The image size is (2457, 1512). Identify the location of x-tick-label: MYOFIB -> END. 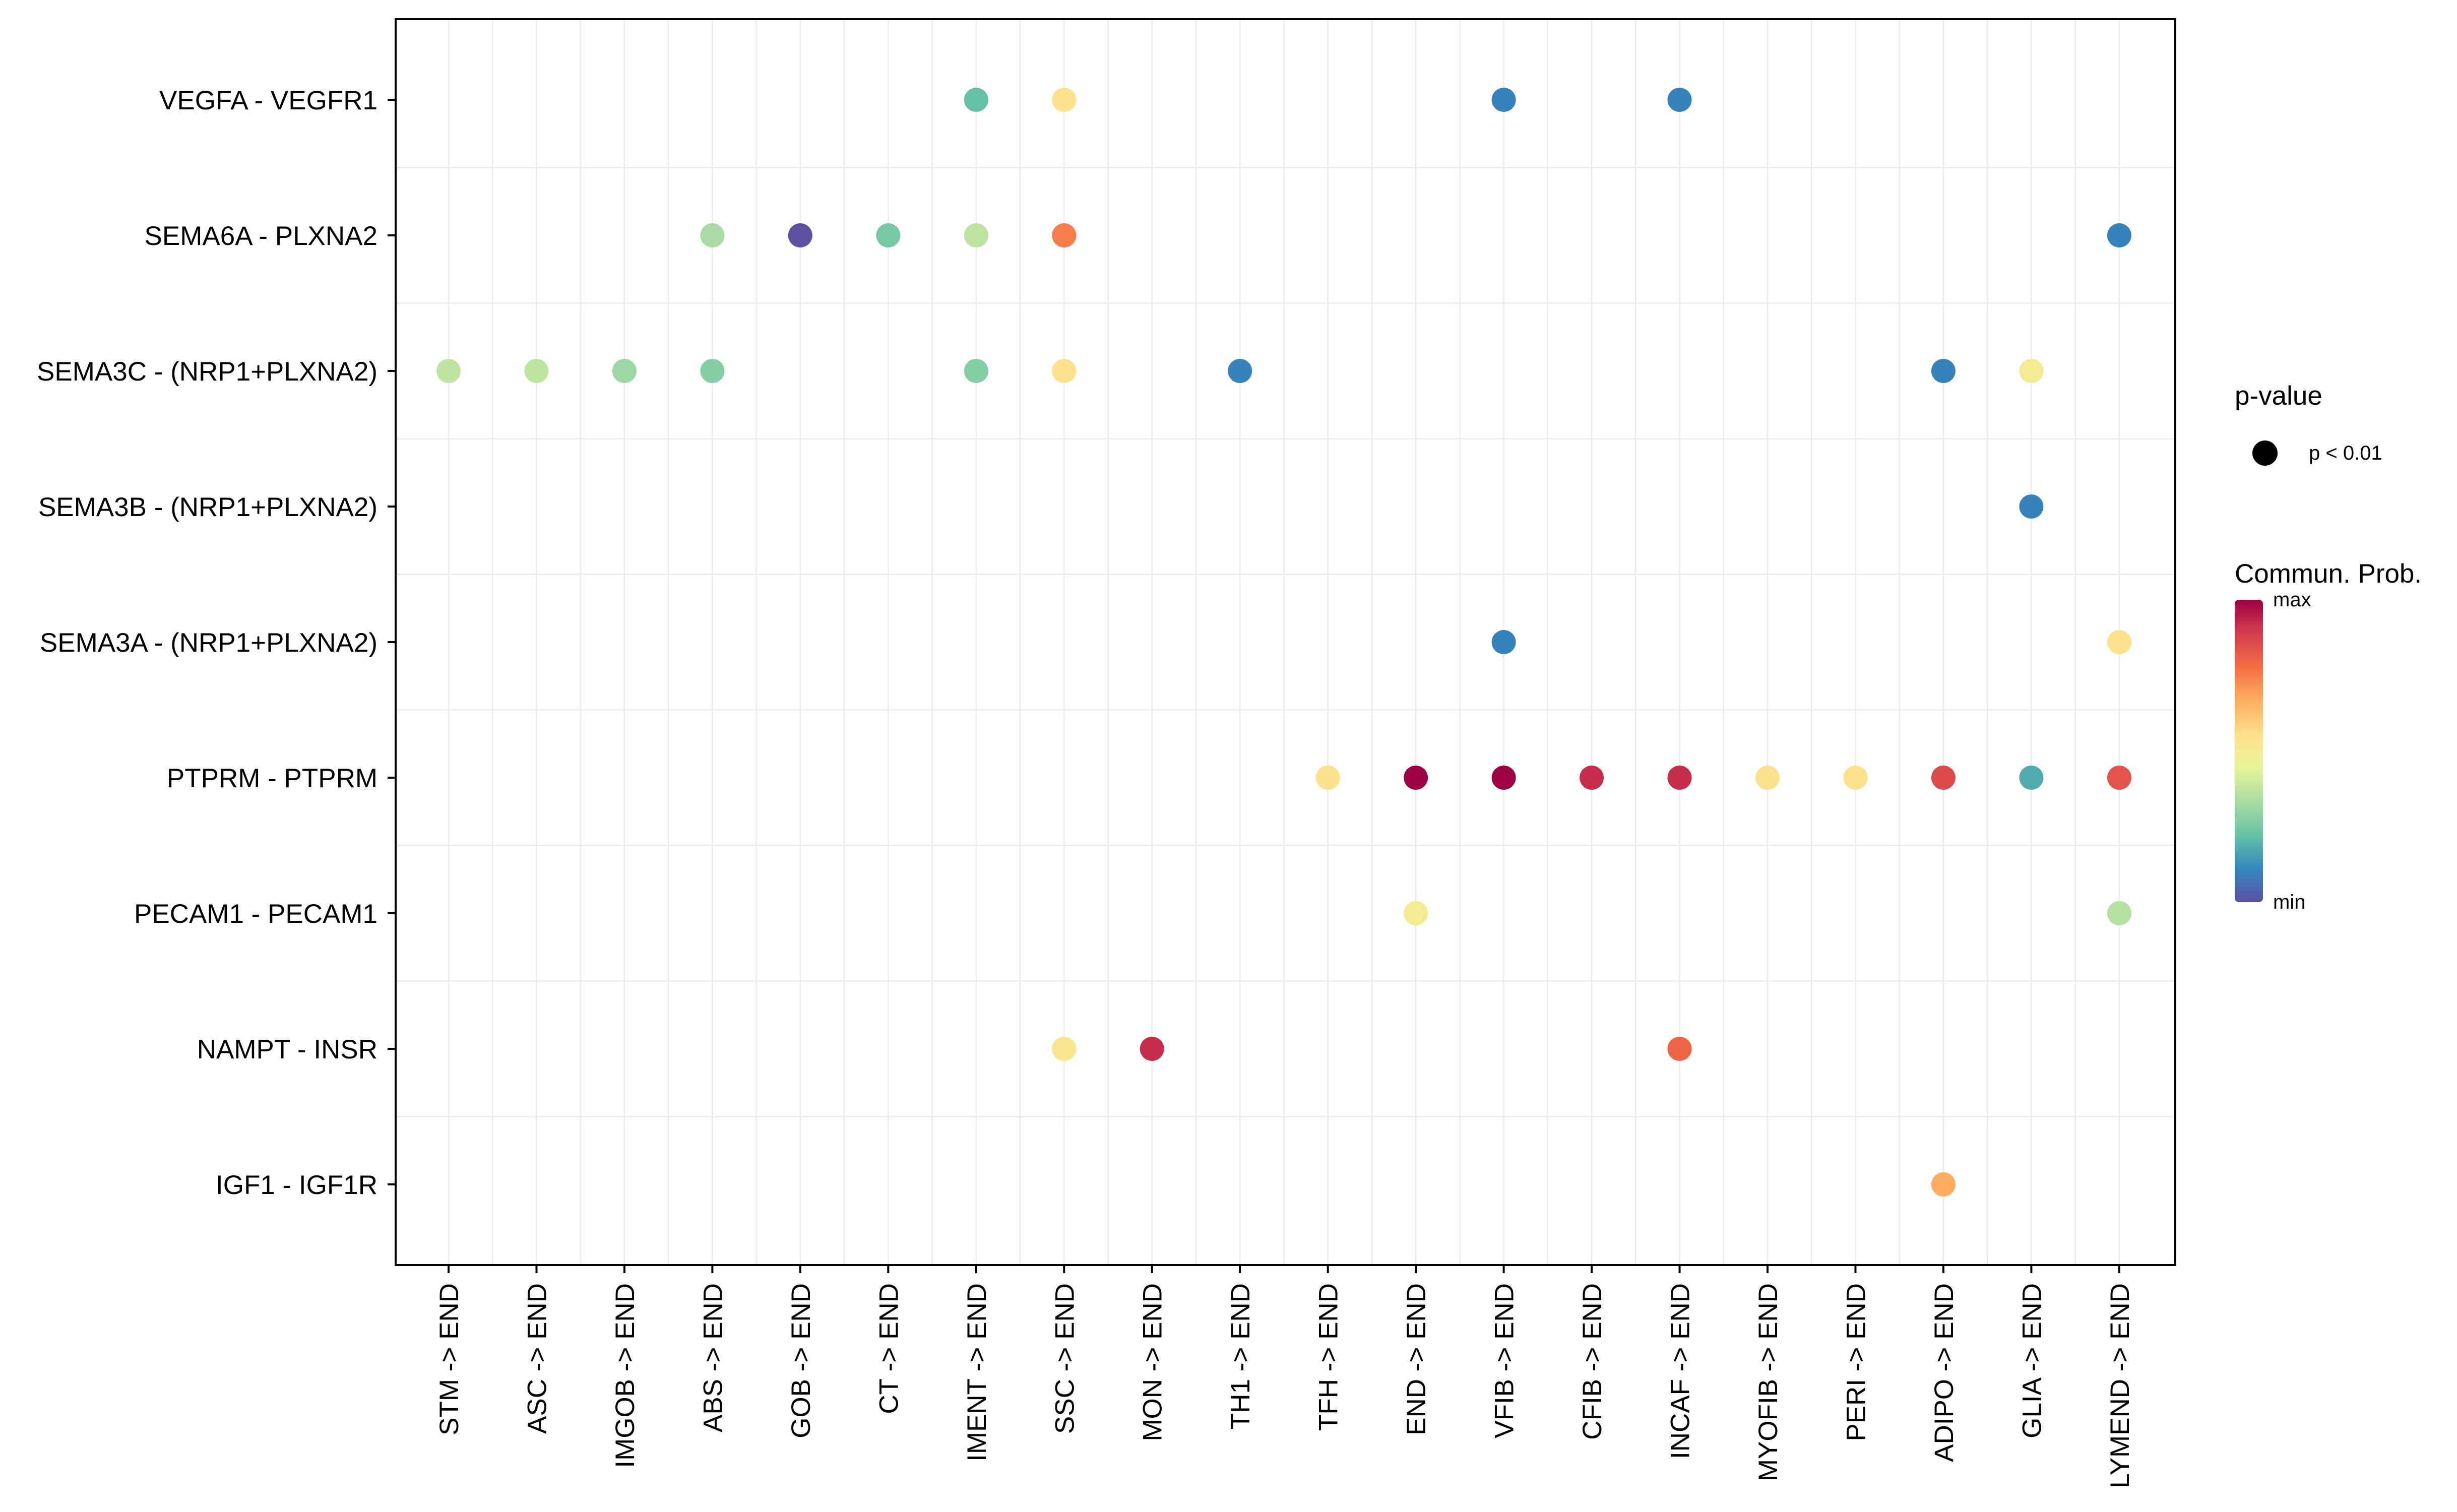
(1768, 1382).